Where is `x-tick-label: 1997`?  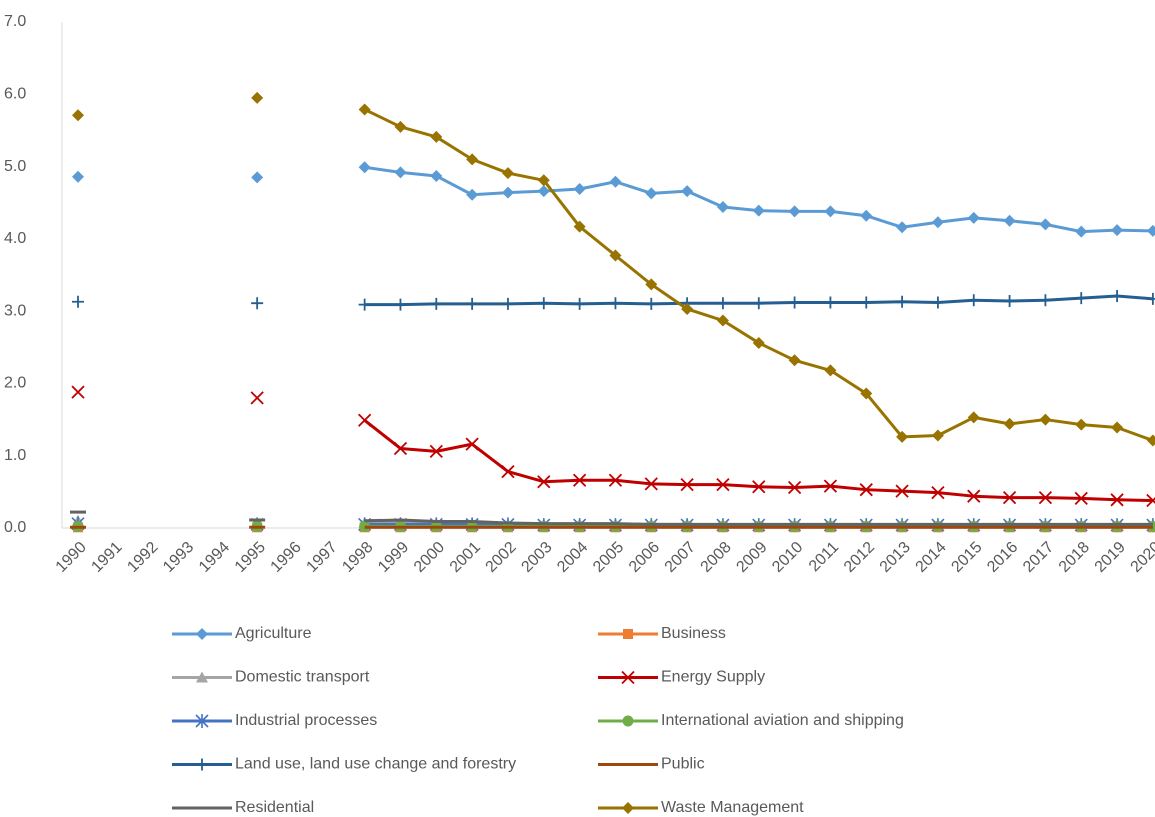
x-tick-label: 1997 is located at coordinates (321, 557).